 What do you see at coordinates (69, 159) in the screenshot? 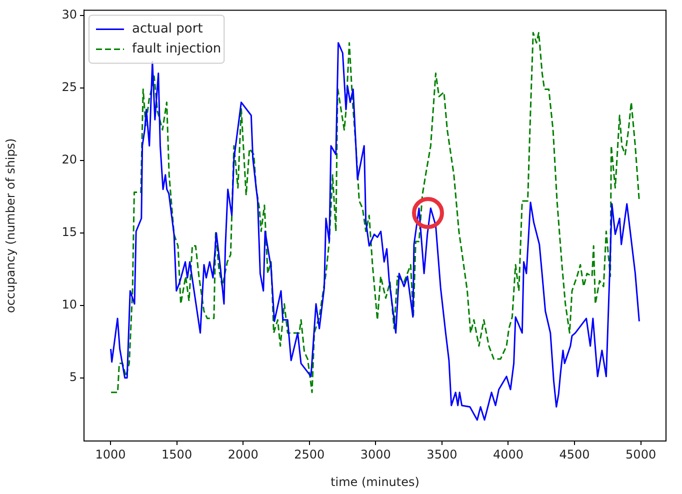
I see `y-tick-label: 20` at bounding box center [69, 159].